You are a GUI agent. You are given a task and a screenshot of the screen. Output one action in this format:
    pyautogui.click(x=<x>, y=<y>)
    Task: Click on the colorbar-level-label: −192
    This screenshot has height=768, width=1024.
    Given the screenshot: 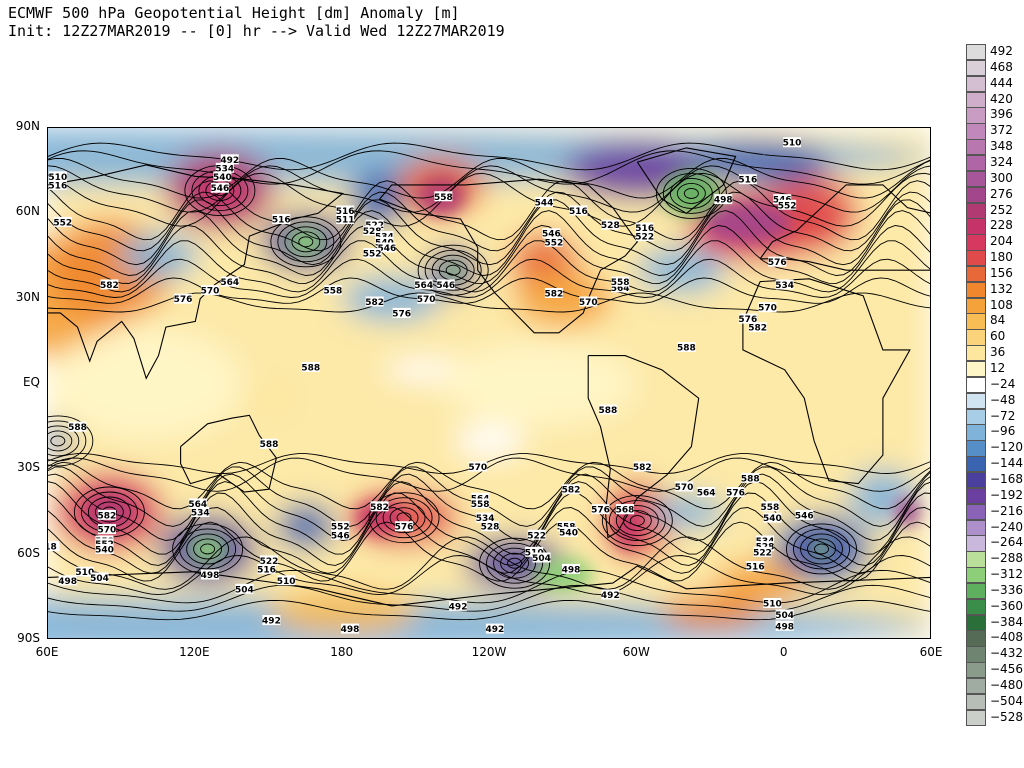 What is the action you would take?
    pyautogui.click(x=1006, y=494)
    